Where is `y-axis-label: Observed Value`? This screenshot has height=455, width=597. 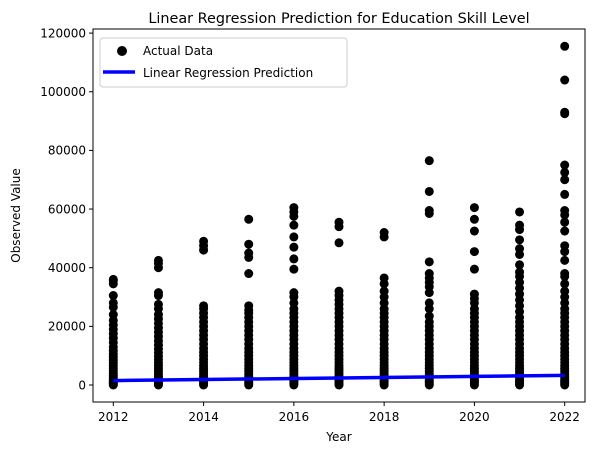 y-axis-label: Observed Value is located at coordinates (16, 215).